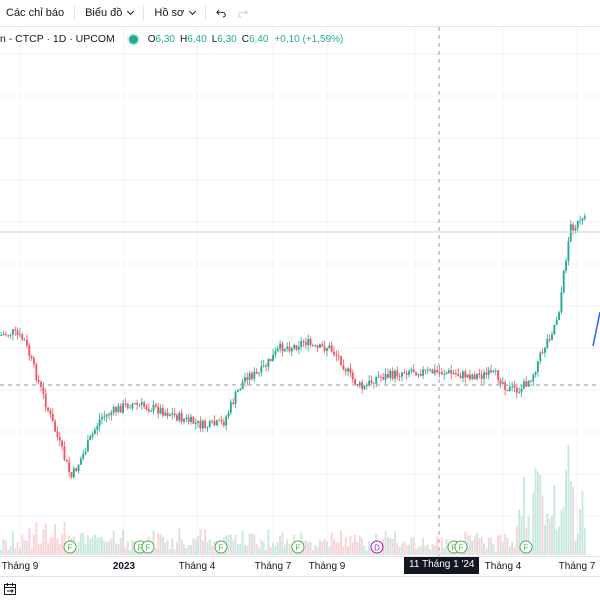  What do you see at coordinates (109, 13) in the screenshot?
I see `chart-type-button: Biểu đồ` at bounding box center [109, 13].